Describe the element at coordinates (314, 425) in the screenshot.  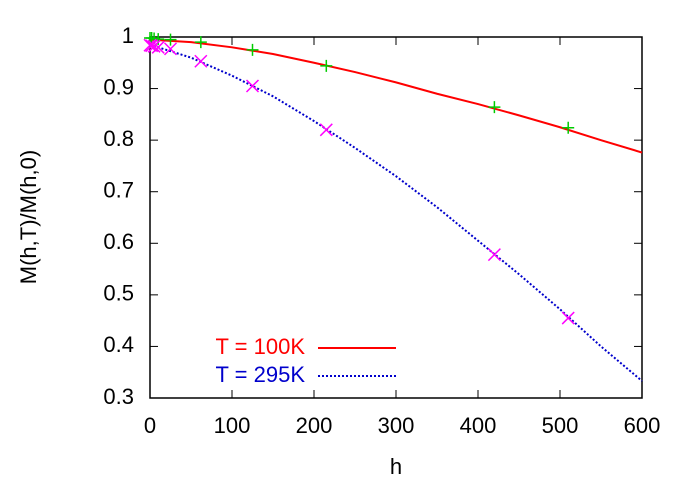
I see `x-tick-label: 200` at that location.